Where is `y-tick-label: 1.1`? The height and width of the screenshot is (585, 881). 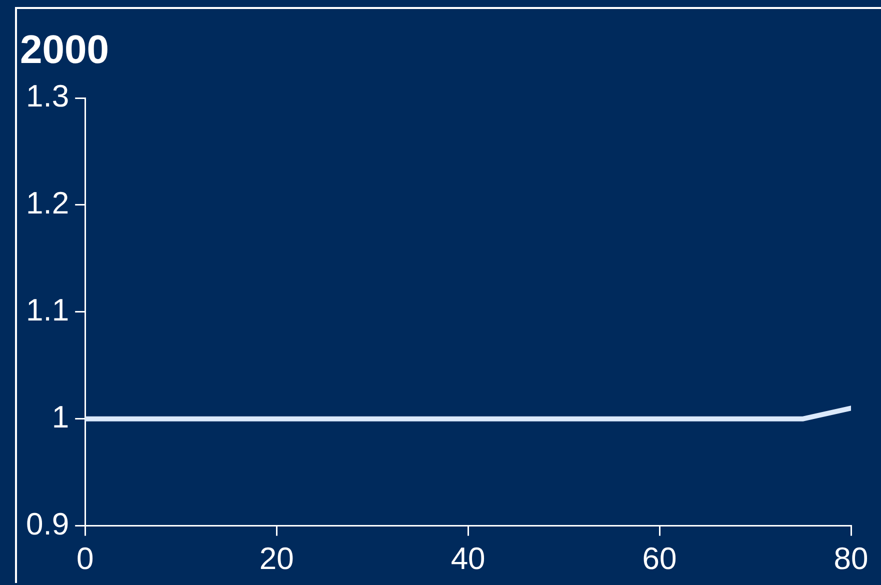 y-tick-label: 1.1 is located at coordinates (48, 310).